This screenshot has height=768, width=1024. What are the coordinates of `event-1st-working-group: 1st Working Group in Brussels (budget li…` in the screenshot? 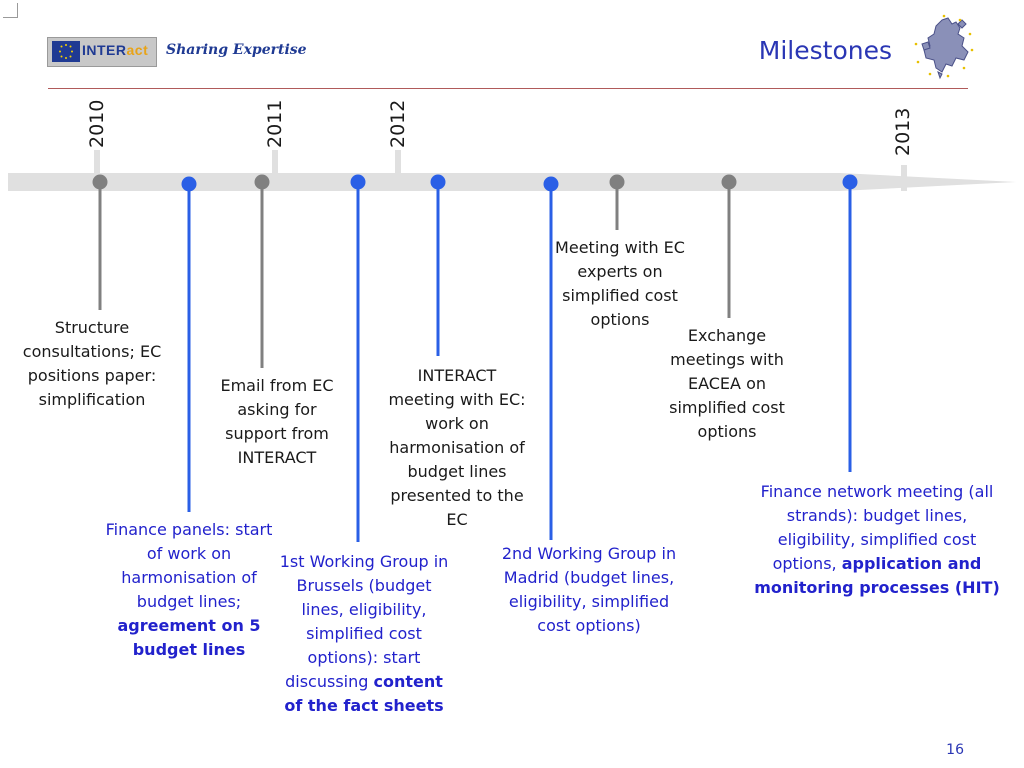 It's located at (364, 633).